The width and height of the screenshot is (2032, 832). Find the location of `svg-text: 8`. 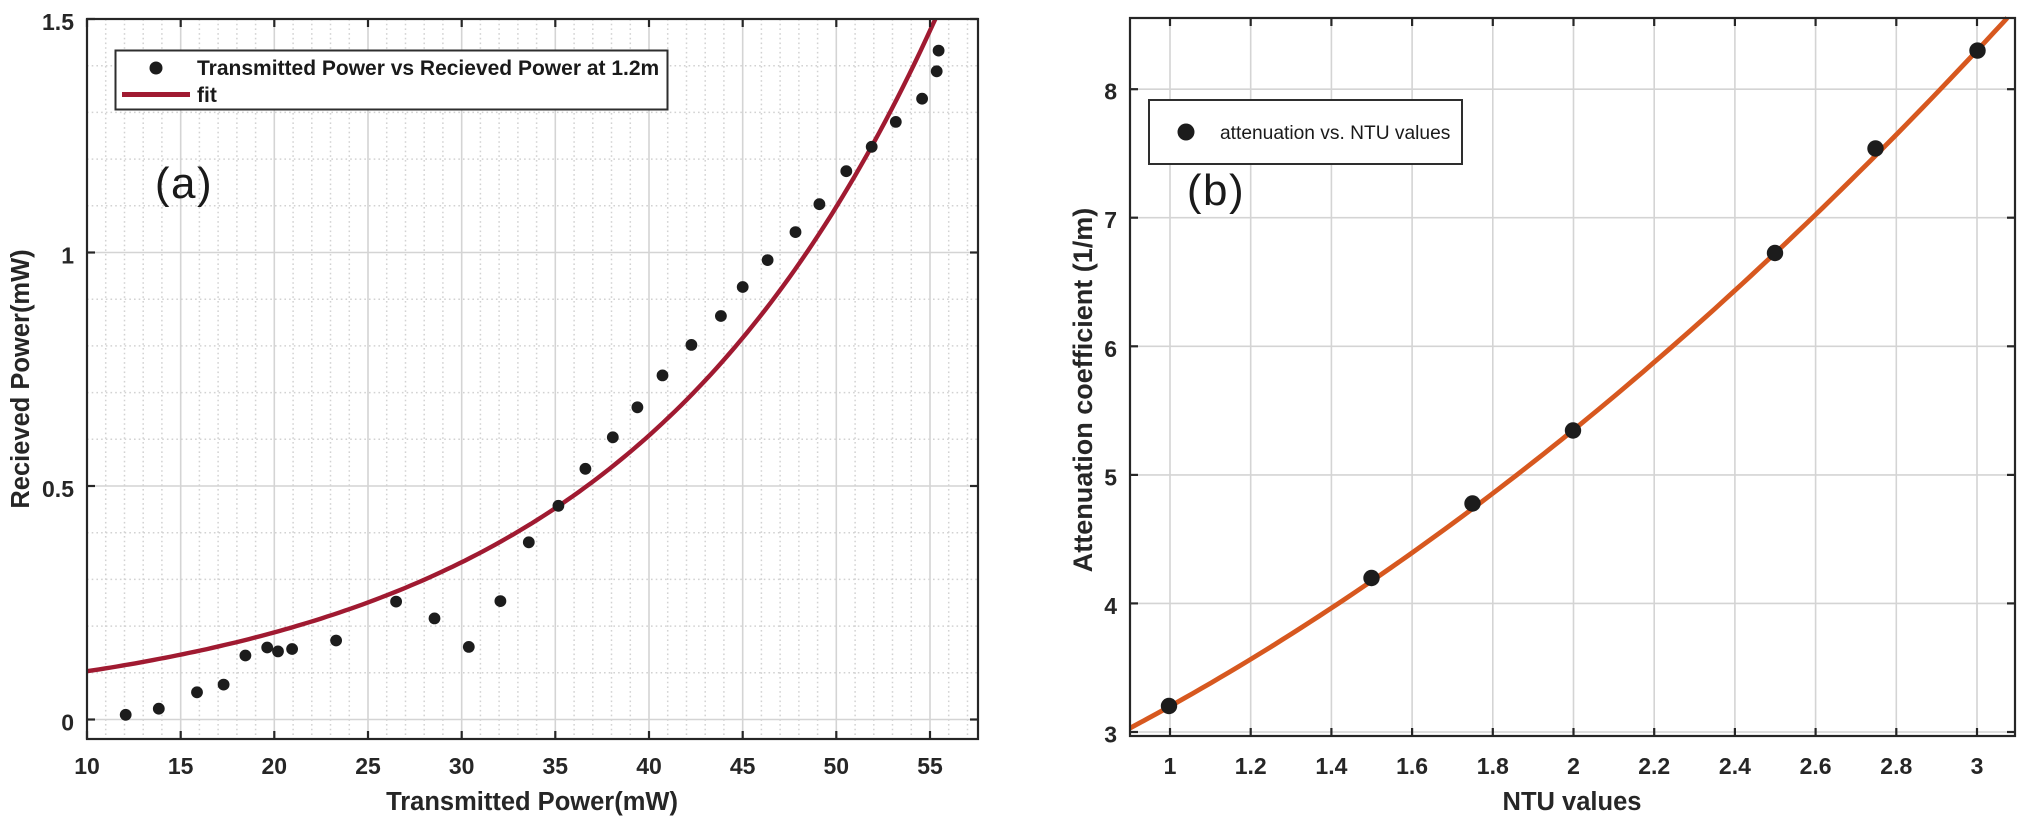

svg-text: 8 is located at coordinates (1110, 92).